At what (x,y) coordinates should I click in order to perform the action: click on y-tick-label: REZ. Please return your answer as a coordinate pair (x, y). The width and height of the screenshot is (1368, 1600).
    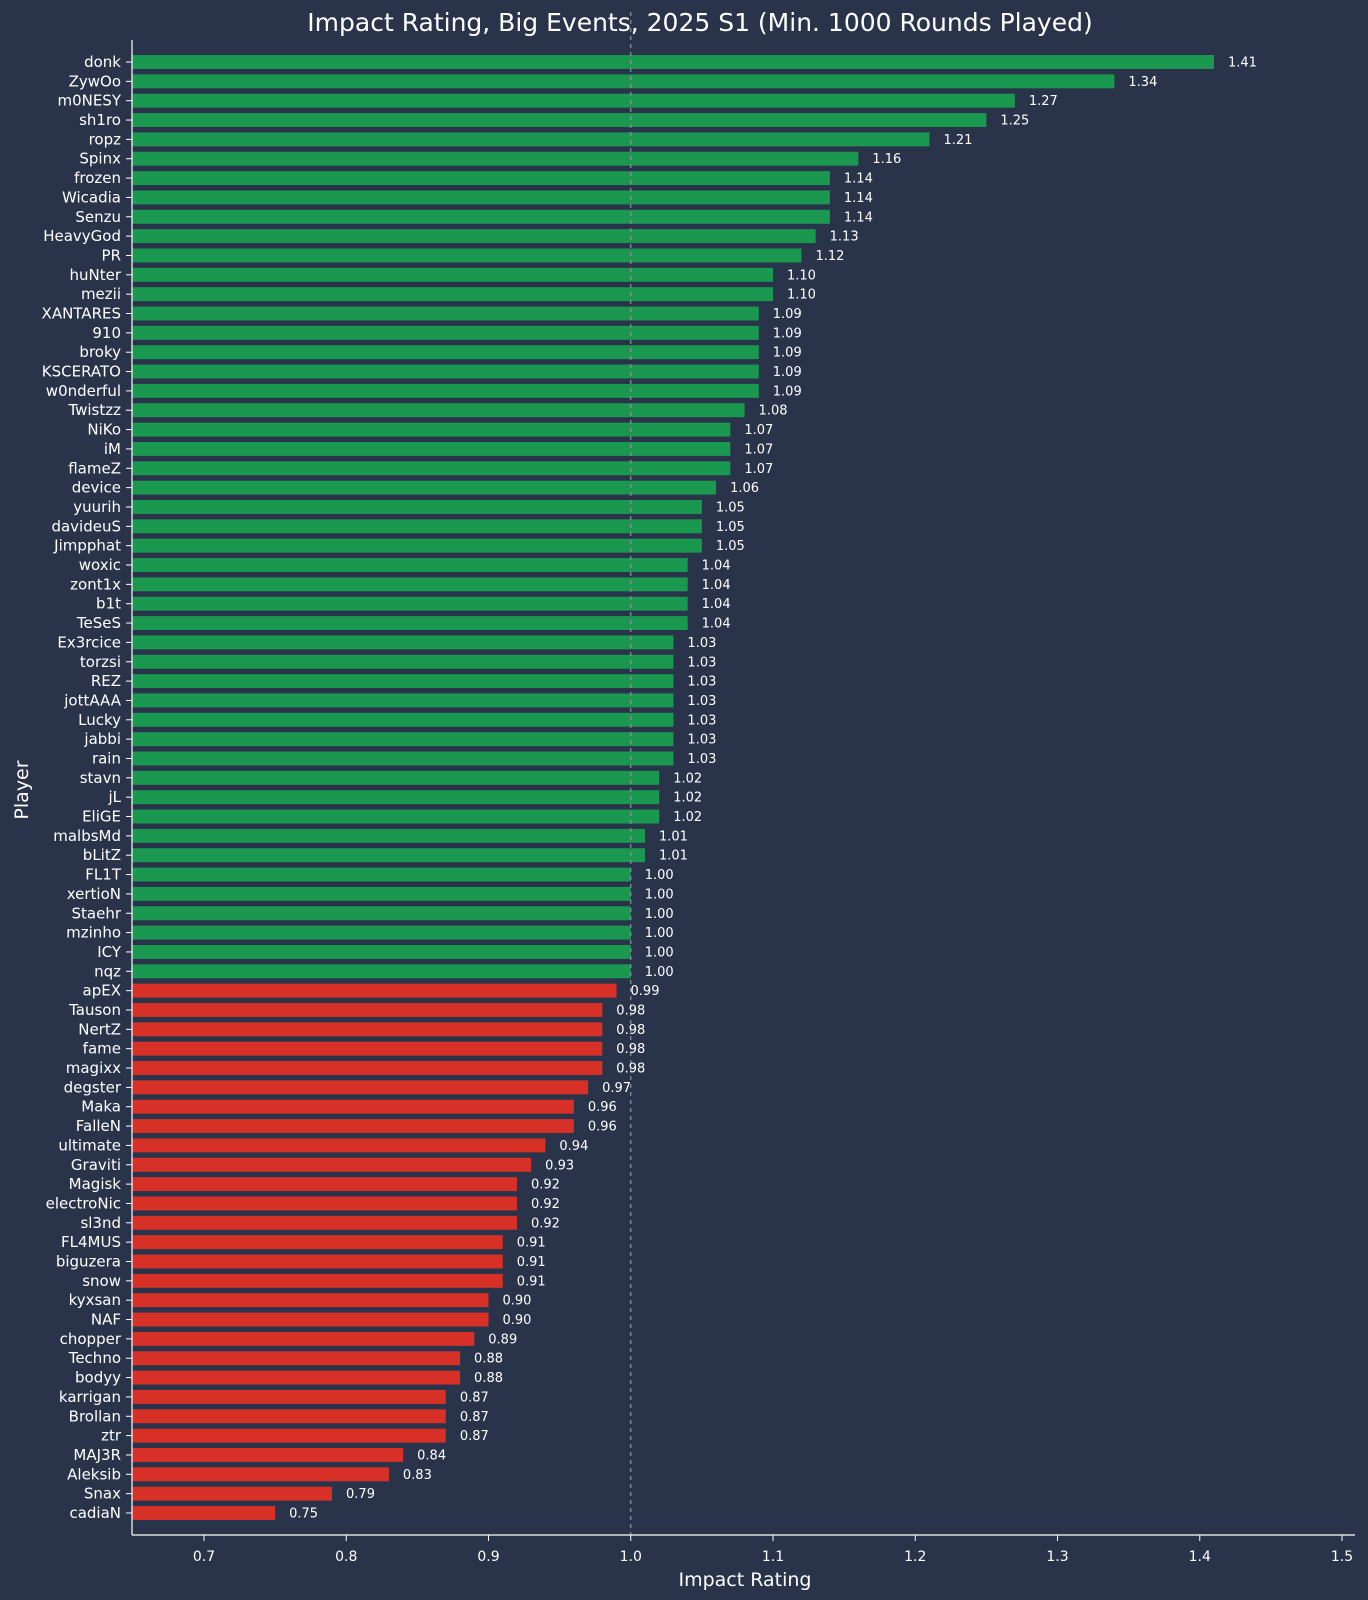
    Looking at the image, I should click on (106, 681).